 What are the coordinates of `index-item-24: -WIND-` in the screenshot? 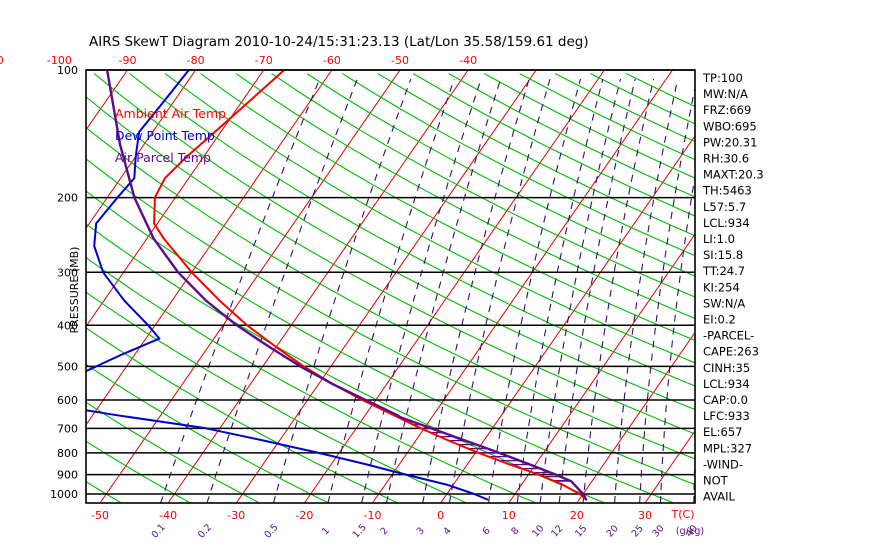 It's located at (723, 464).